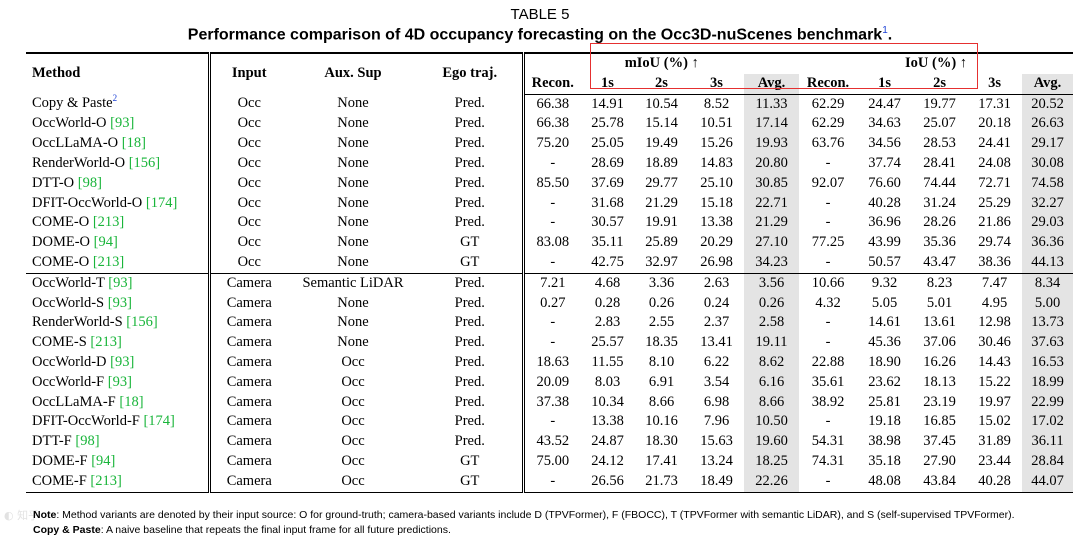 This screenshot has width=1080, height=538. I want to click on value-cell: 77.25, so click(828, 242).